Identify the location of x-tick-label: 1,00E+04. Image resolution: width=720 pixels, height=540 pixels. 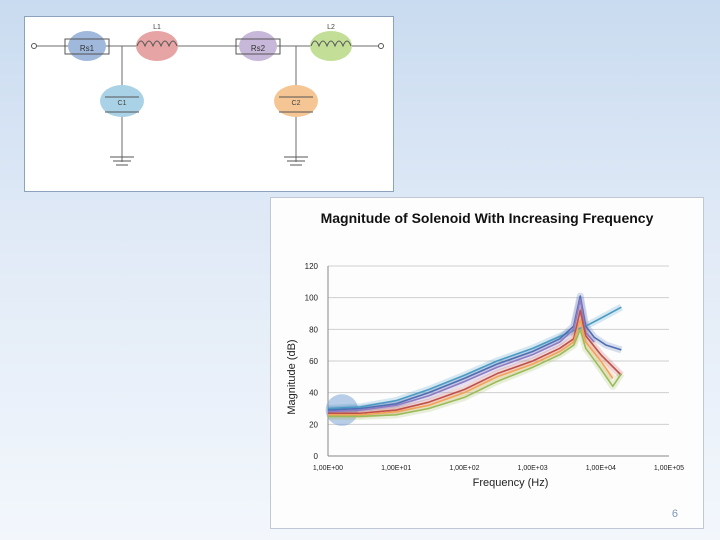
(601, 468).